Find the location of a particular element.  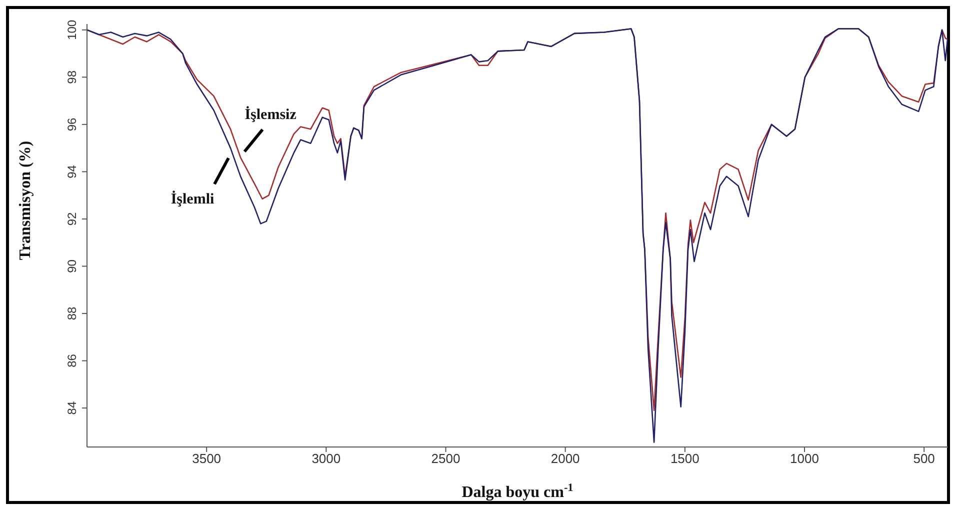

y-tick-label: 84 is located at coordinates (72, 408).